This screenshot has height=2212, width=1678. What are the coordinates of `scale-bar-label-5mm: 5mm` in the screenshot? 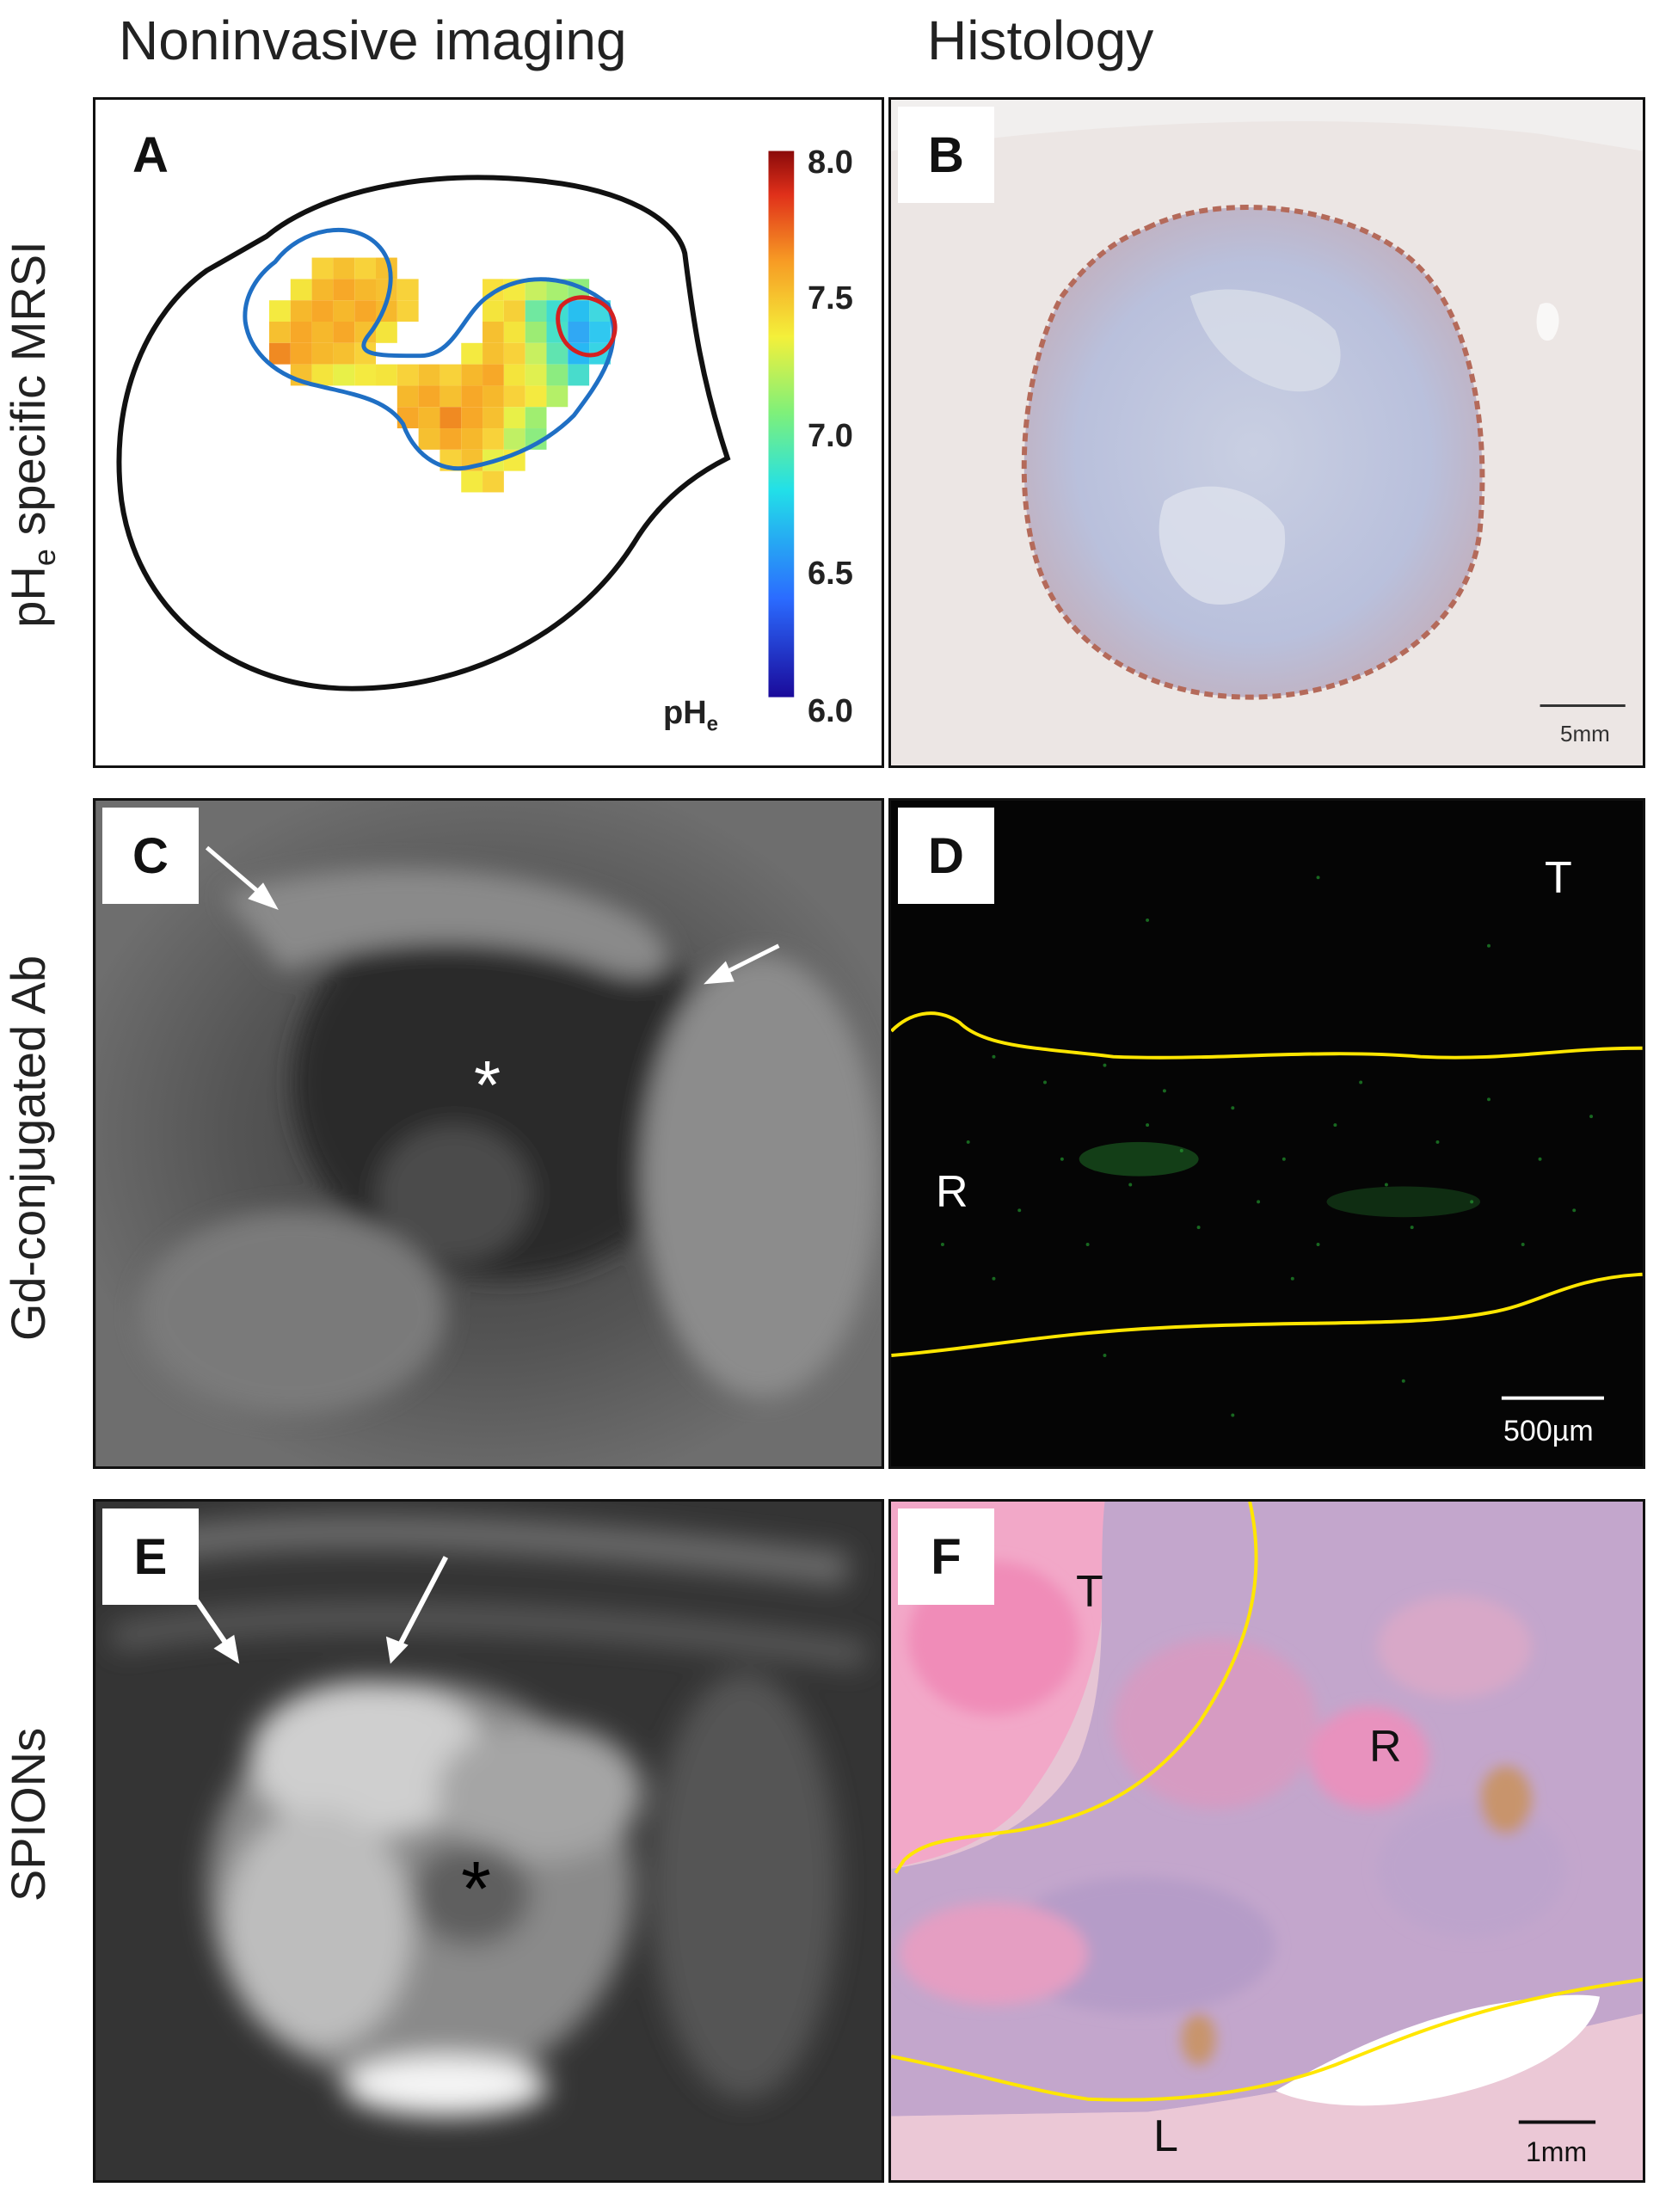 It's located at (1585, 734).